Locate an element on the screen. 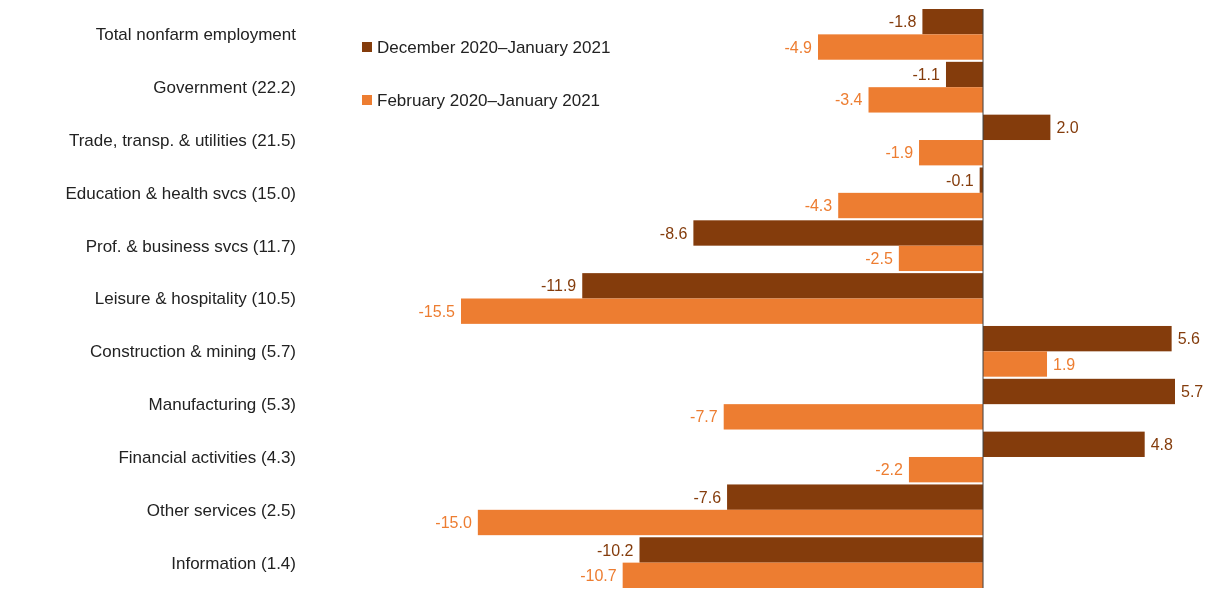 Image resolution: width=1219 pixels, height=589 pixels. data-label: 4.8 is located at coordinates (1162, 444).